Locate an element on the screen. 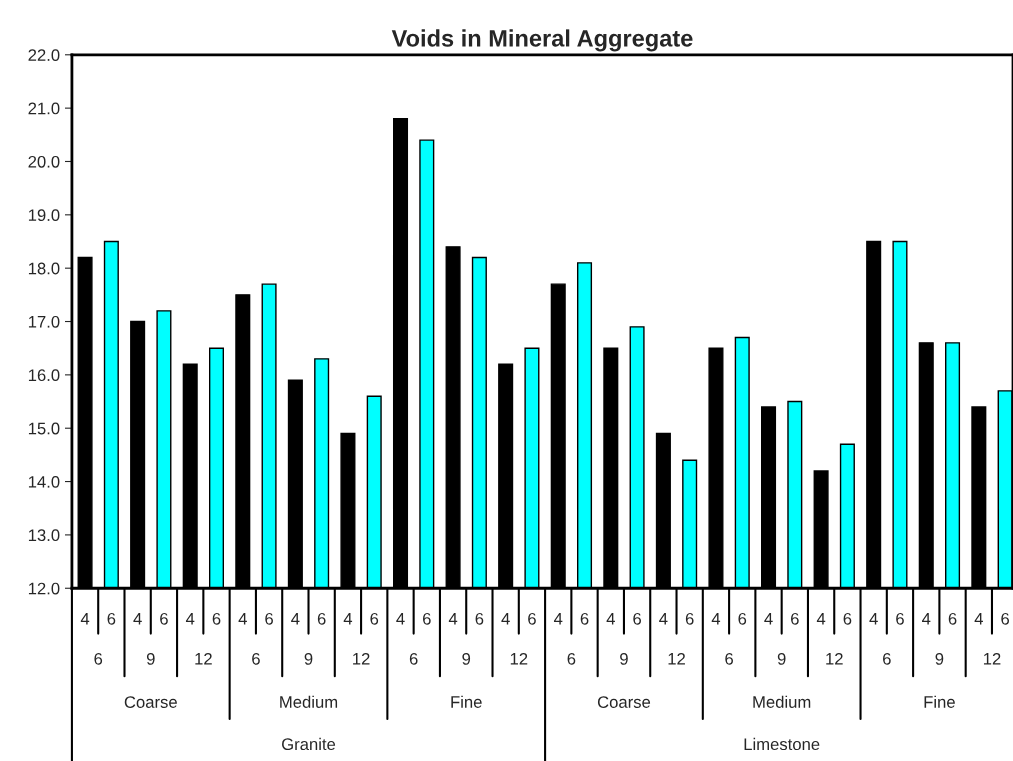  y-tick-label: 17.0 is located at coordinates (44, 321).